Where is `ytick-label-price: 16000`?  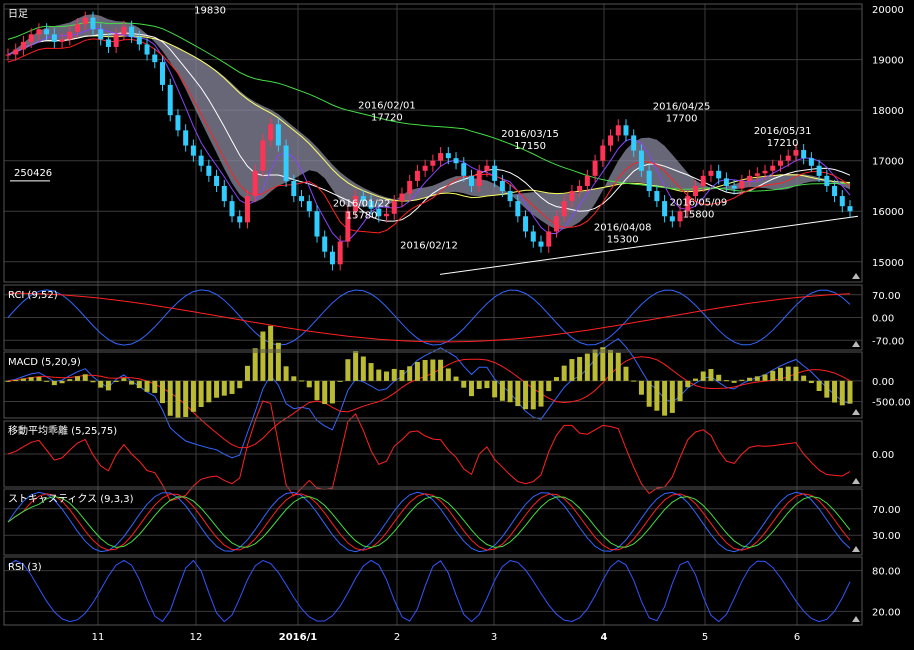 ytick-label-price: 16000 is located at coordinates (888, 212).